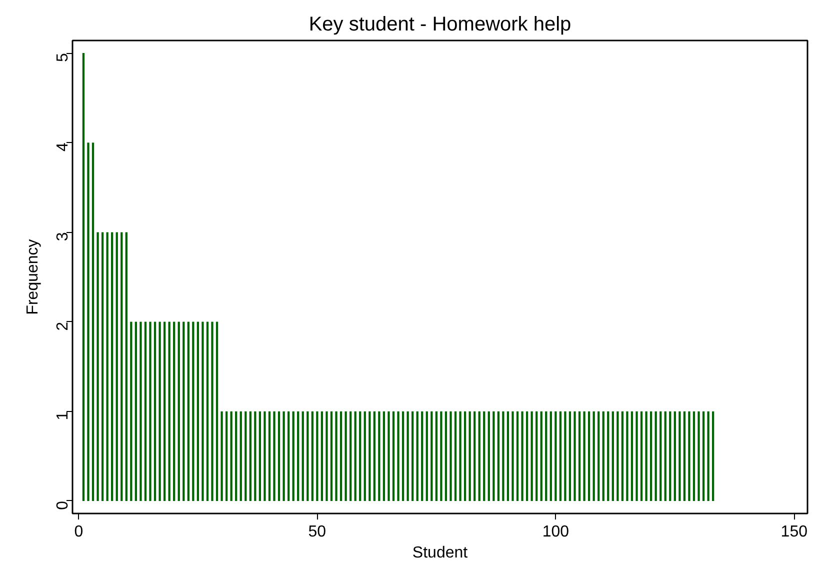 Image resolution: width=817 pixels, height=573 pixels. Describe the element at coordinates (33, 277) in the screenshot. I see `y-axis-title: Frequency` at that location.